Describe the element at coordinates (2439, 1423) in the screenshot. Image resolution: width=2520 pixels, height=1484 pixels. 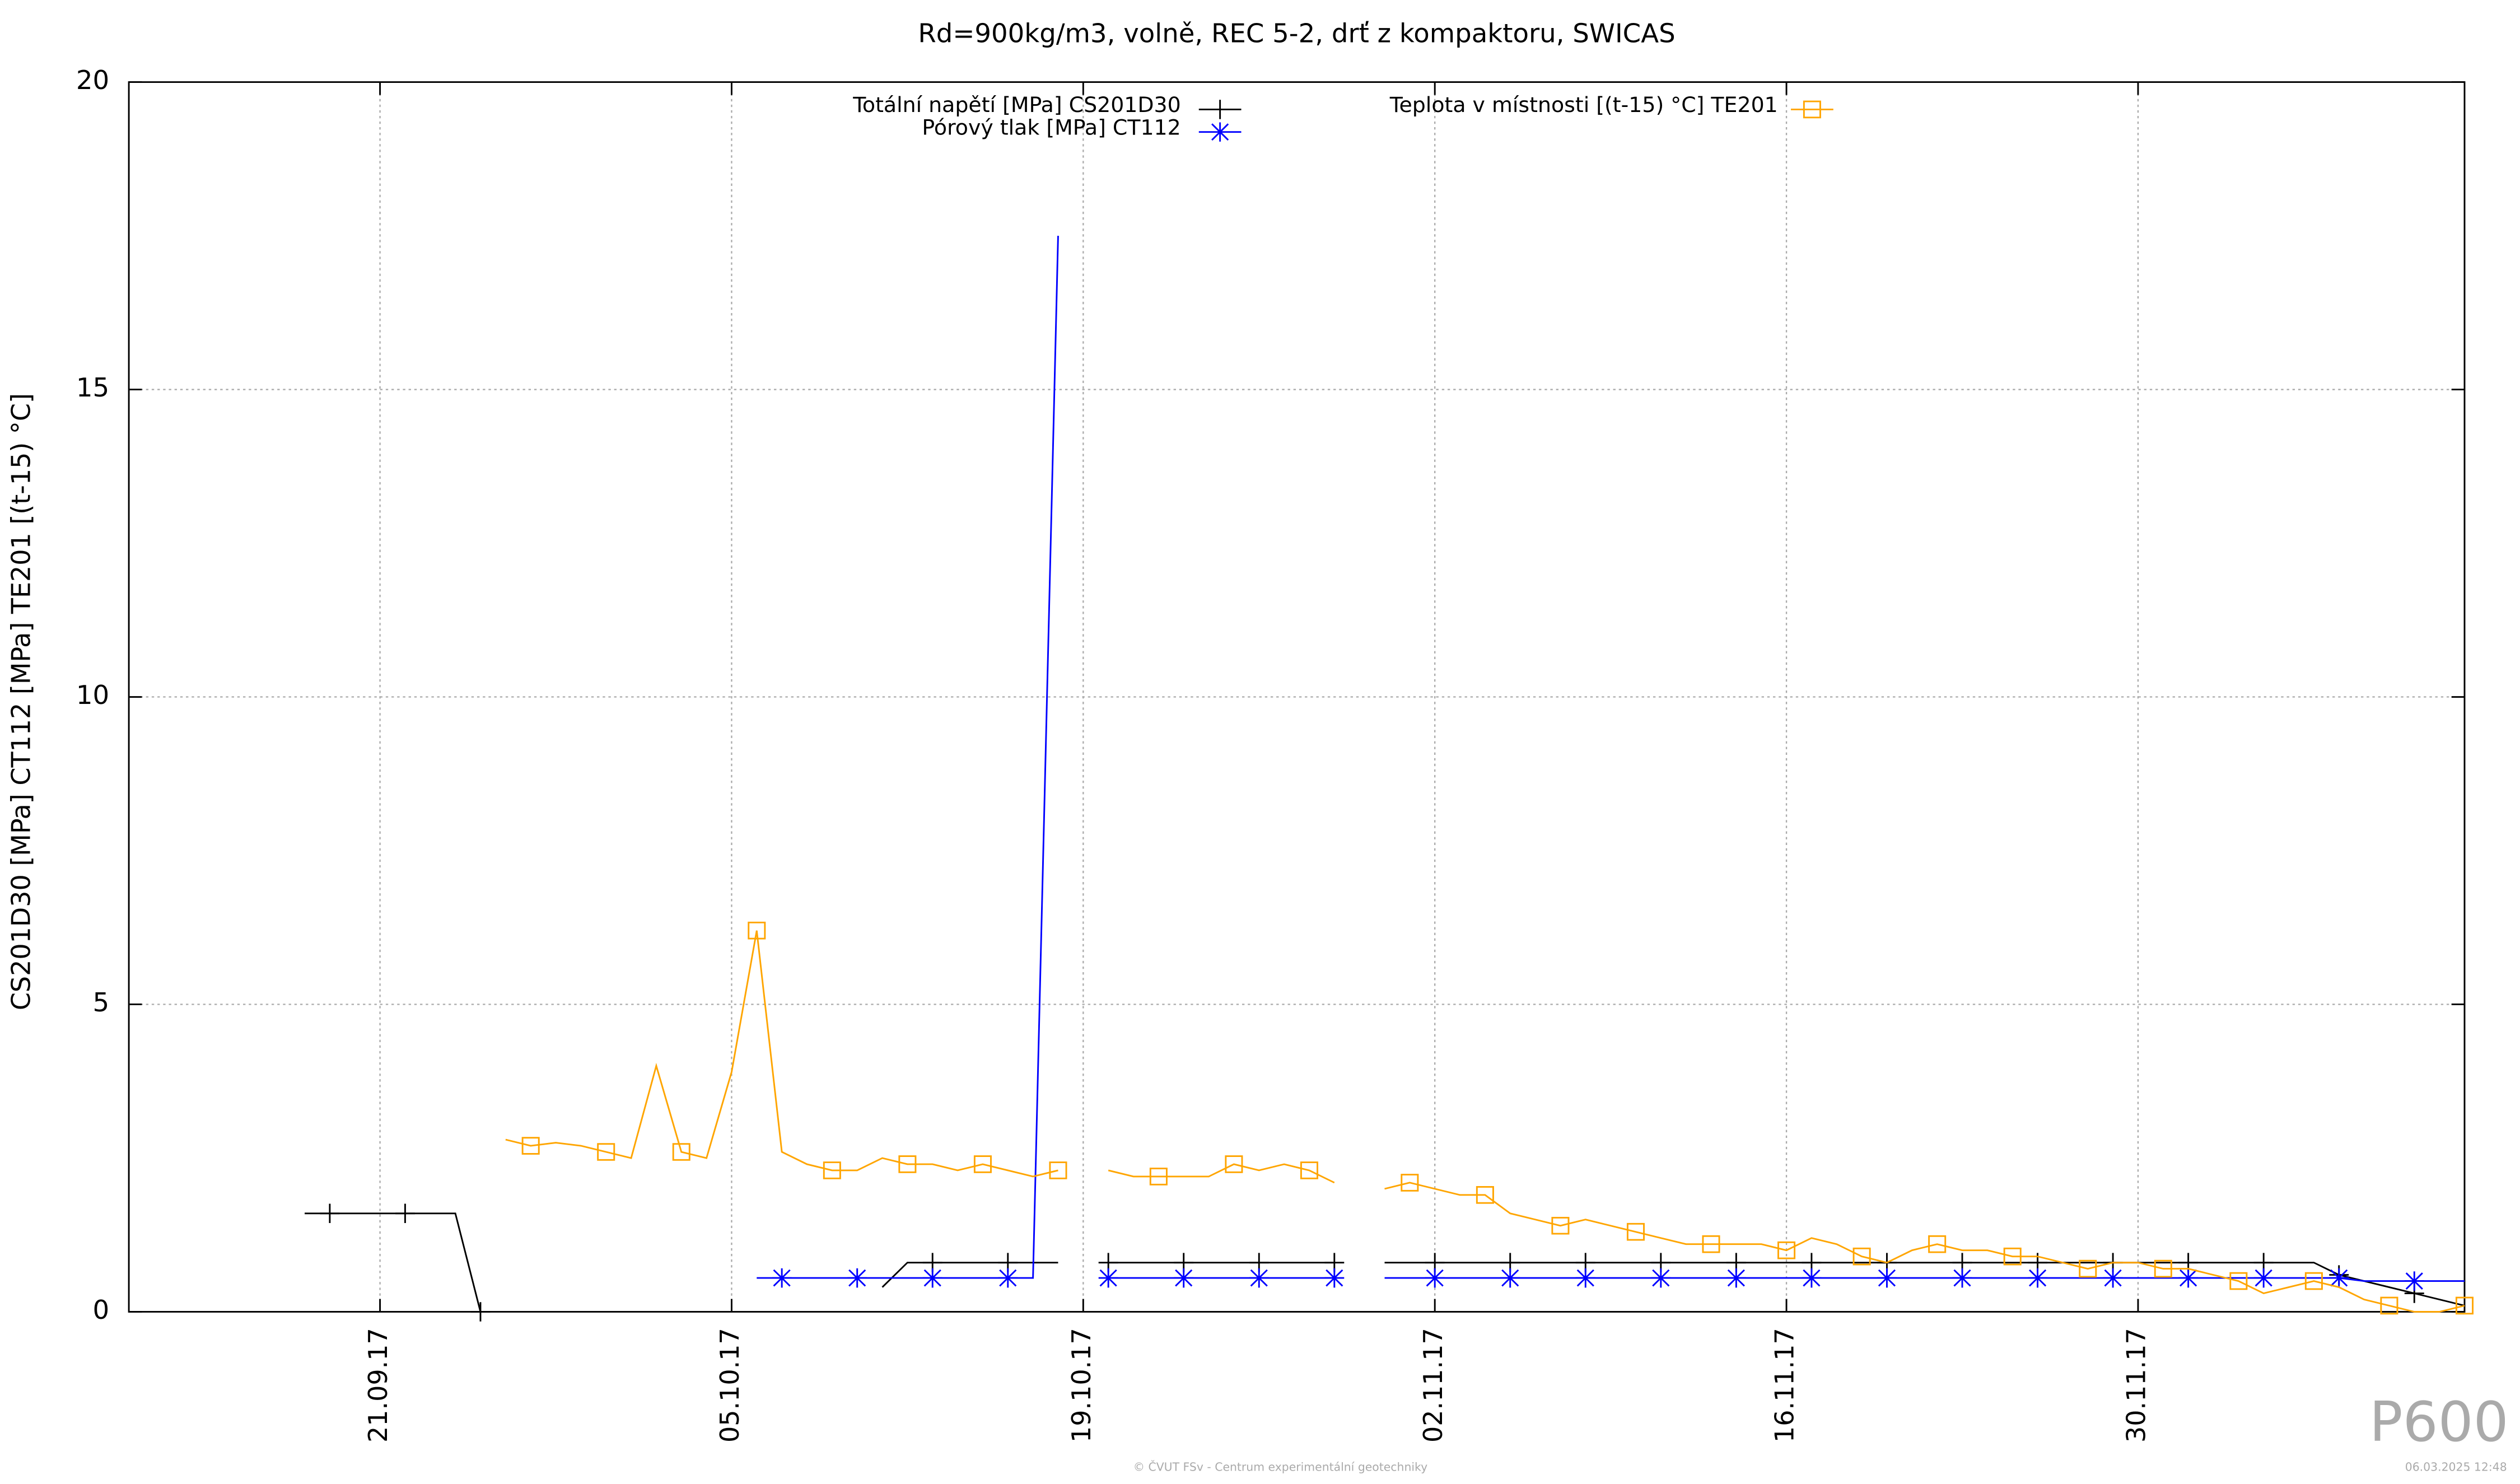
I see `watermark: P600` at that location.